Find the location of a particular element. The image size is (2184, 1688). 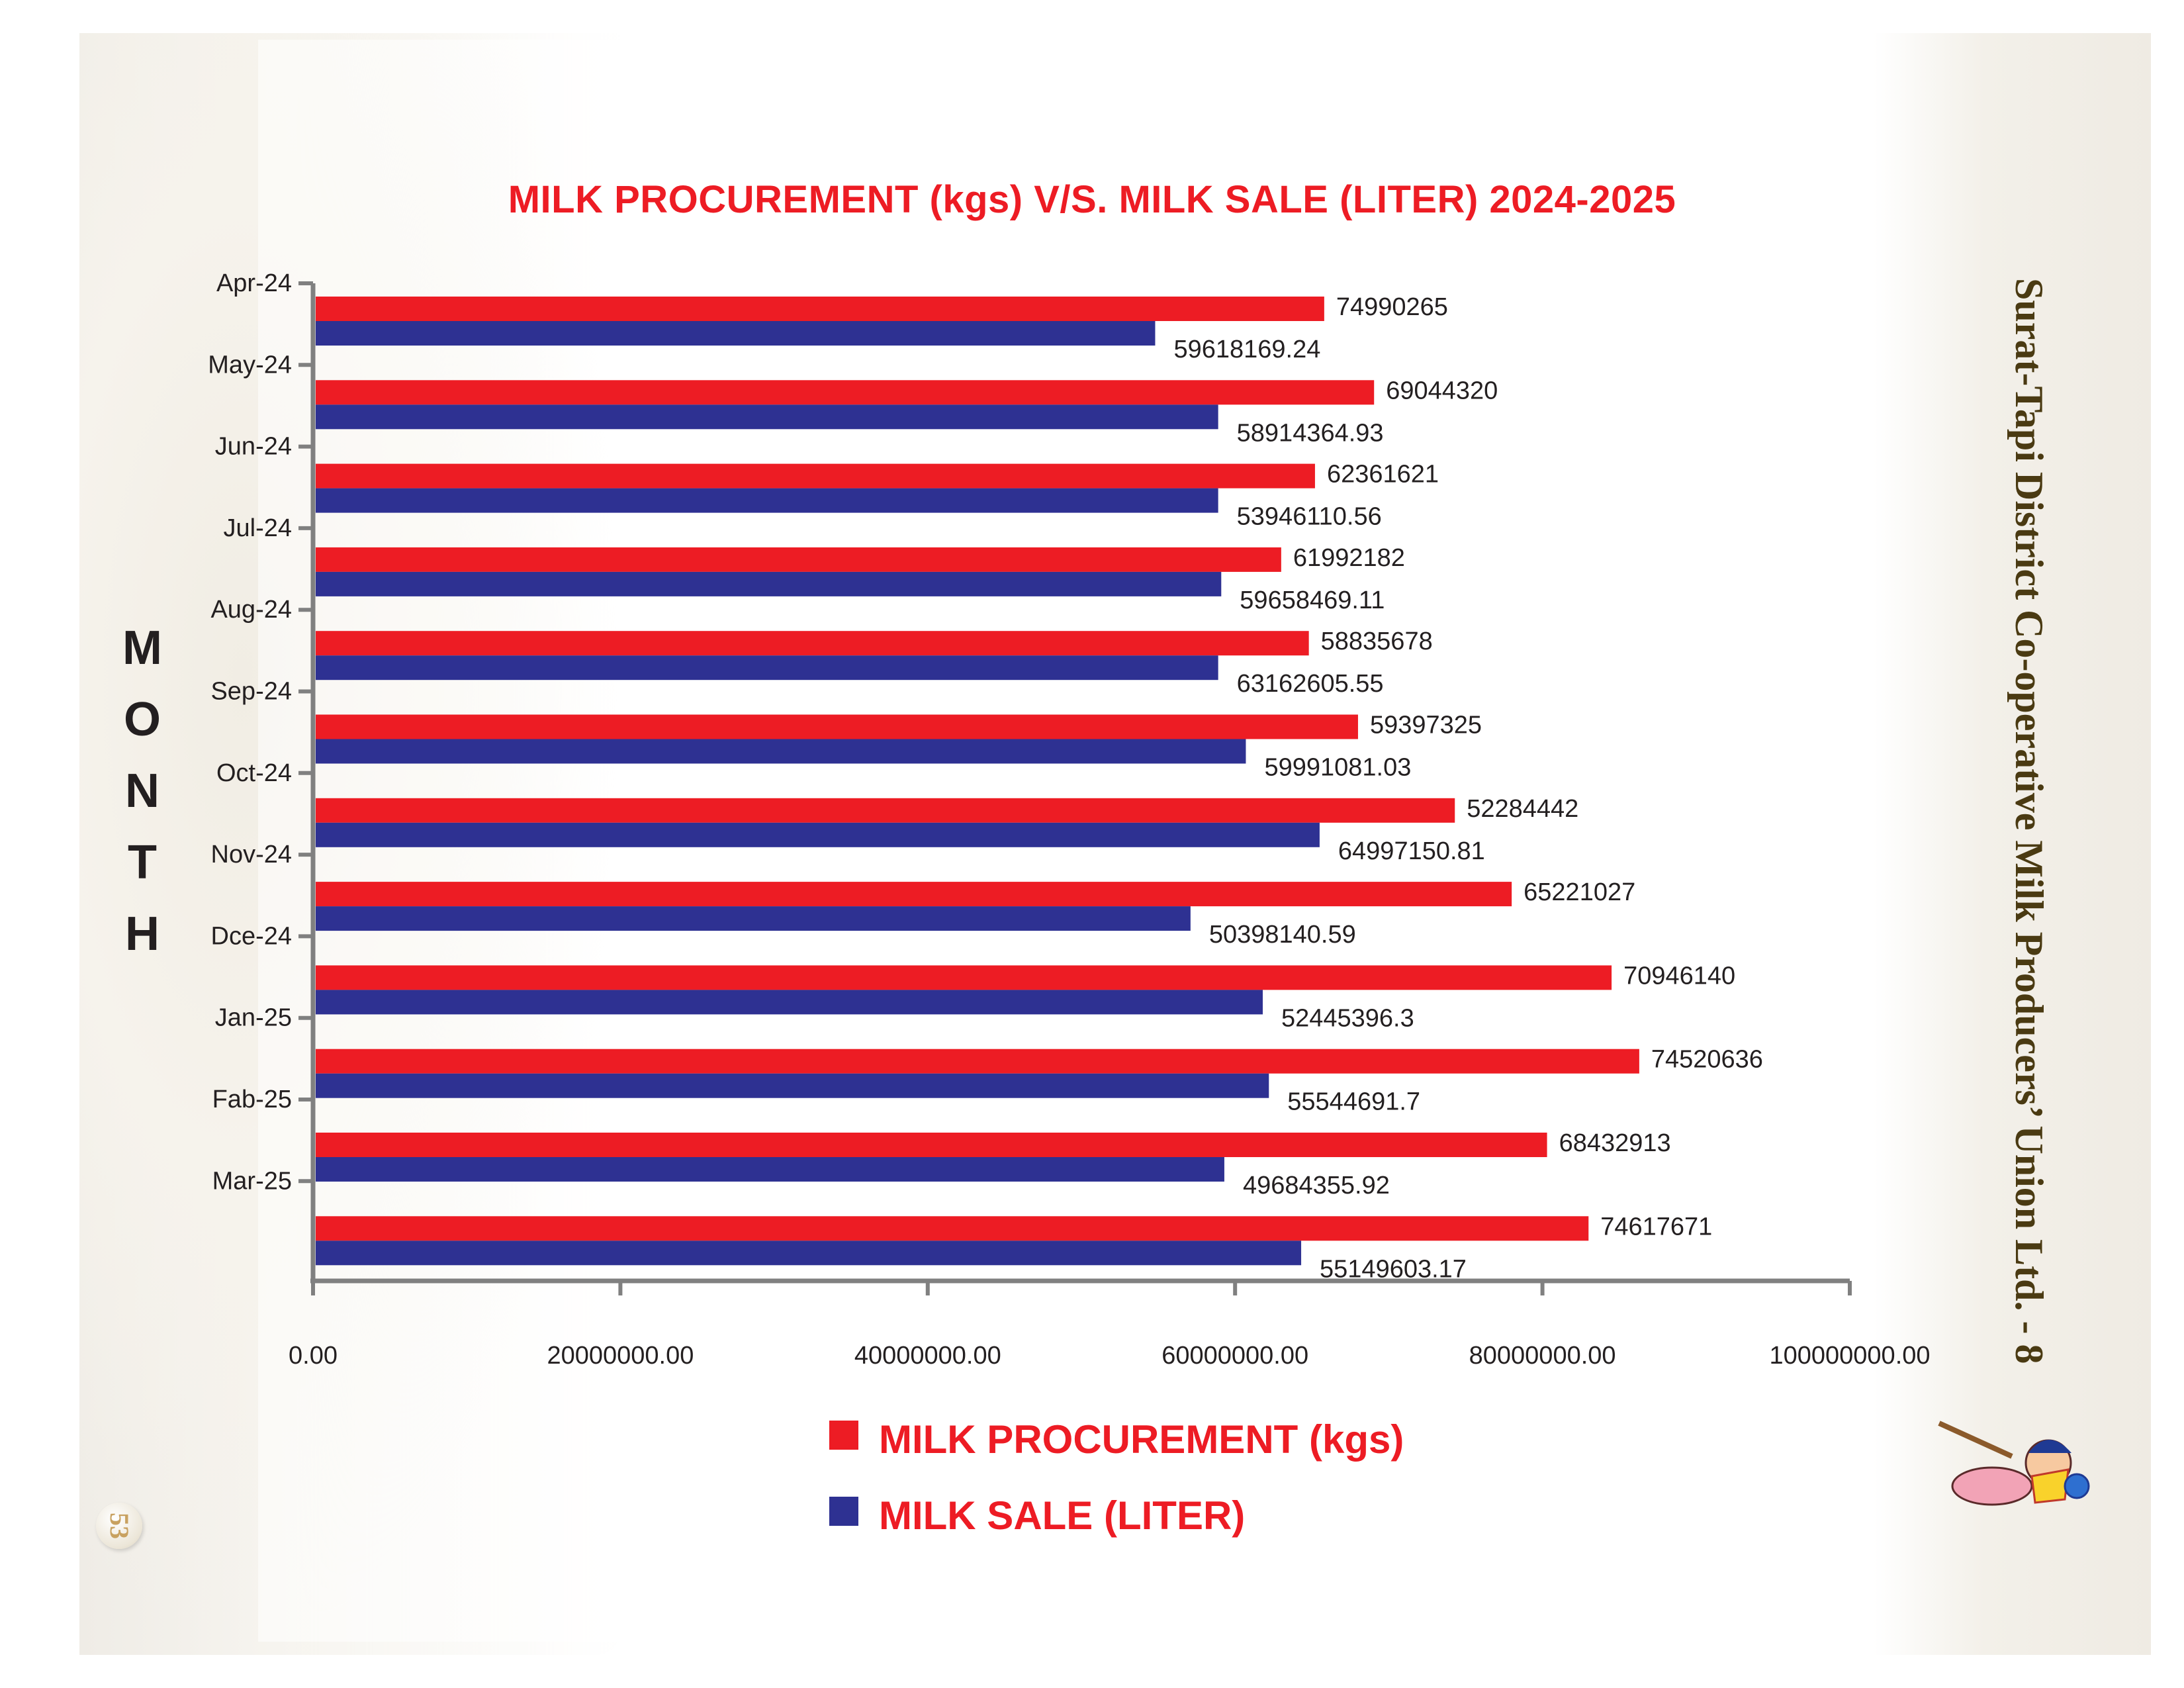

y-tick-label: Mar-25 is located at coordinates (252, 1181).